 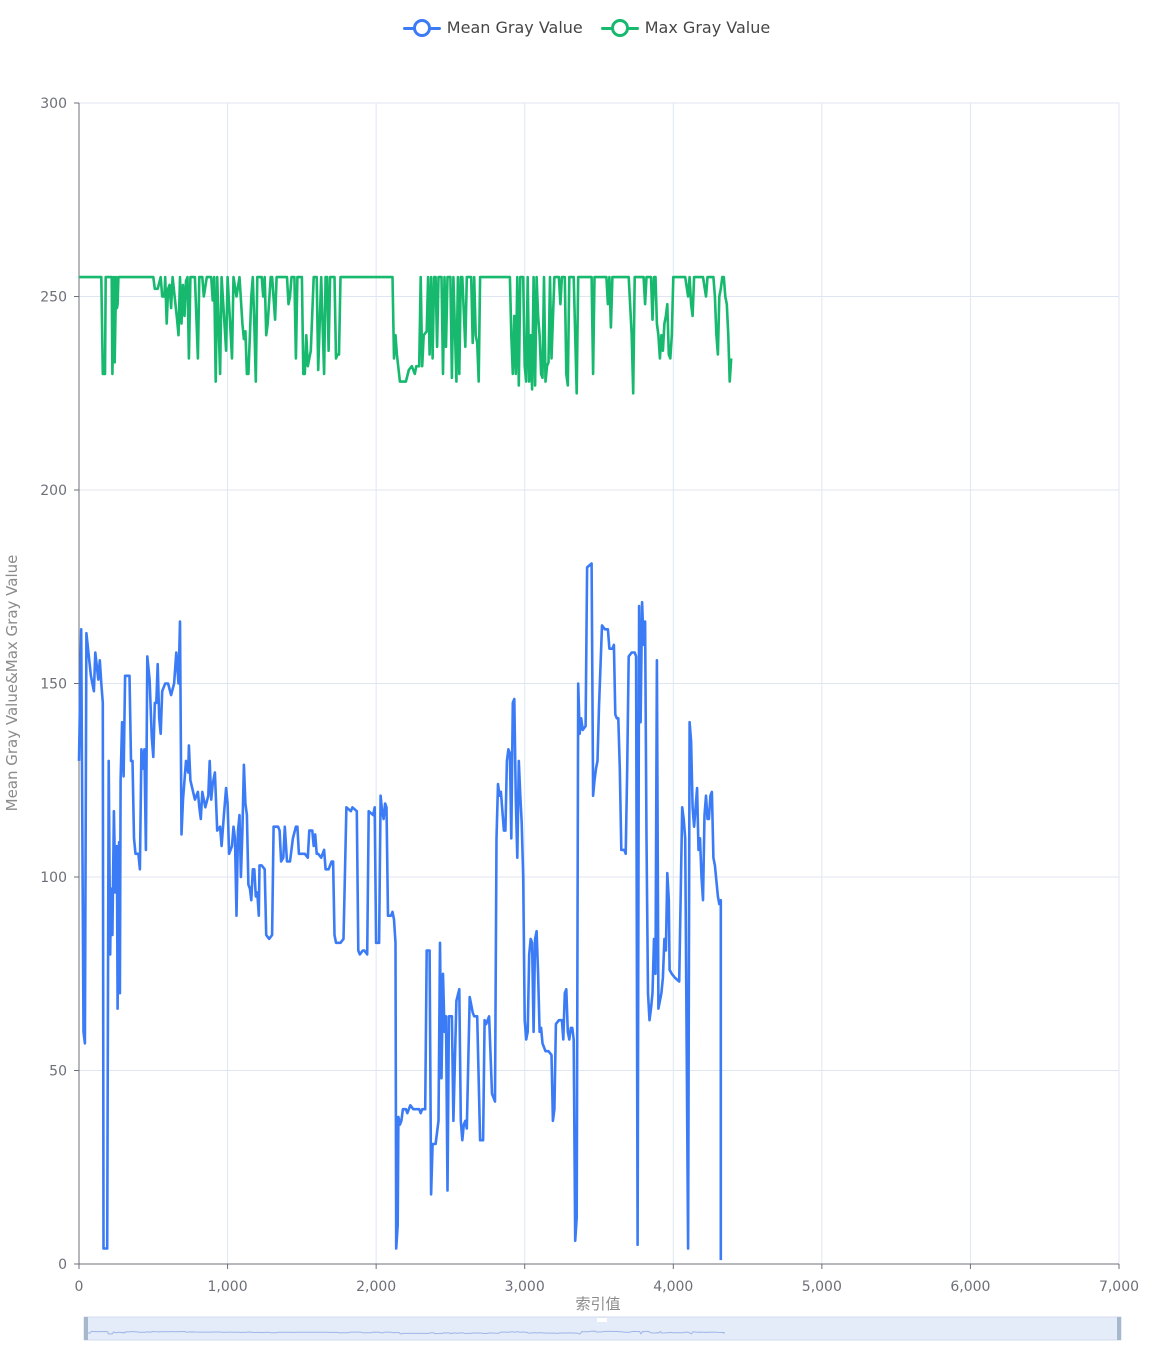 What do you see at coordinates (53, 104) in the screenshot?
I see `y-tick-label: 300` at bounding box center [53, 104].